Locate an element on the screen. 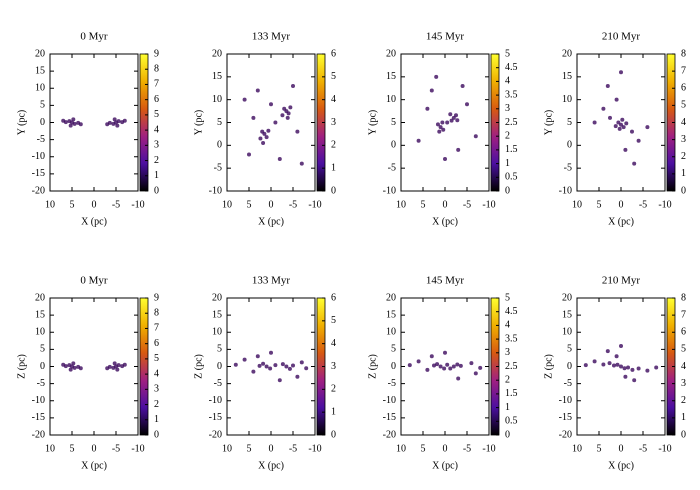  colorbar-tick-label: 4.5 is located at coordinates (511, 311).